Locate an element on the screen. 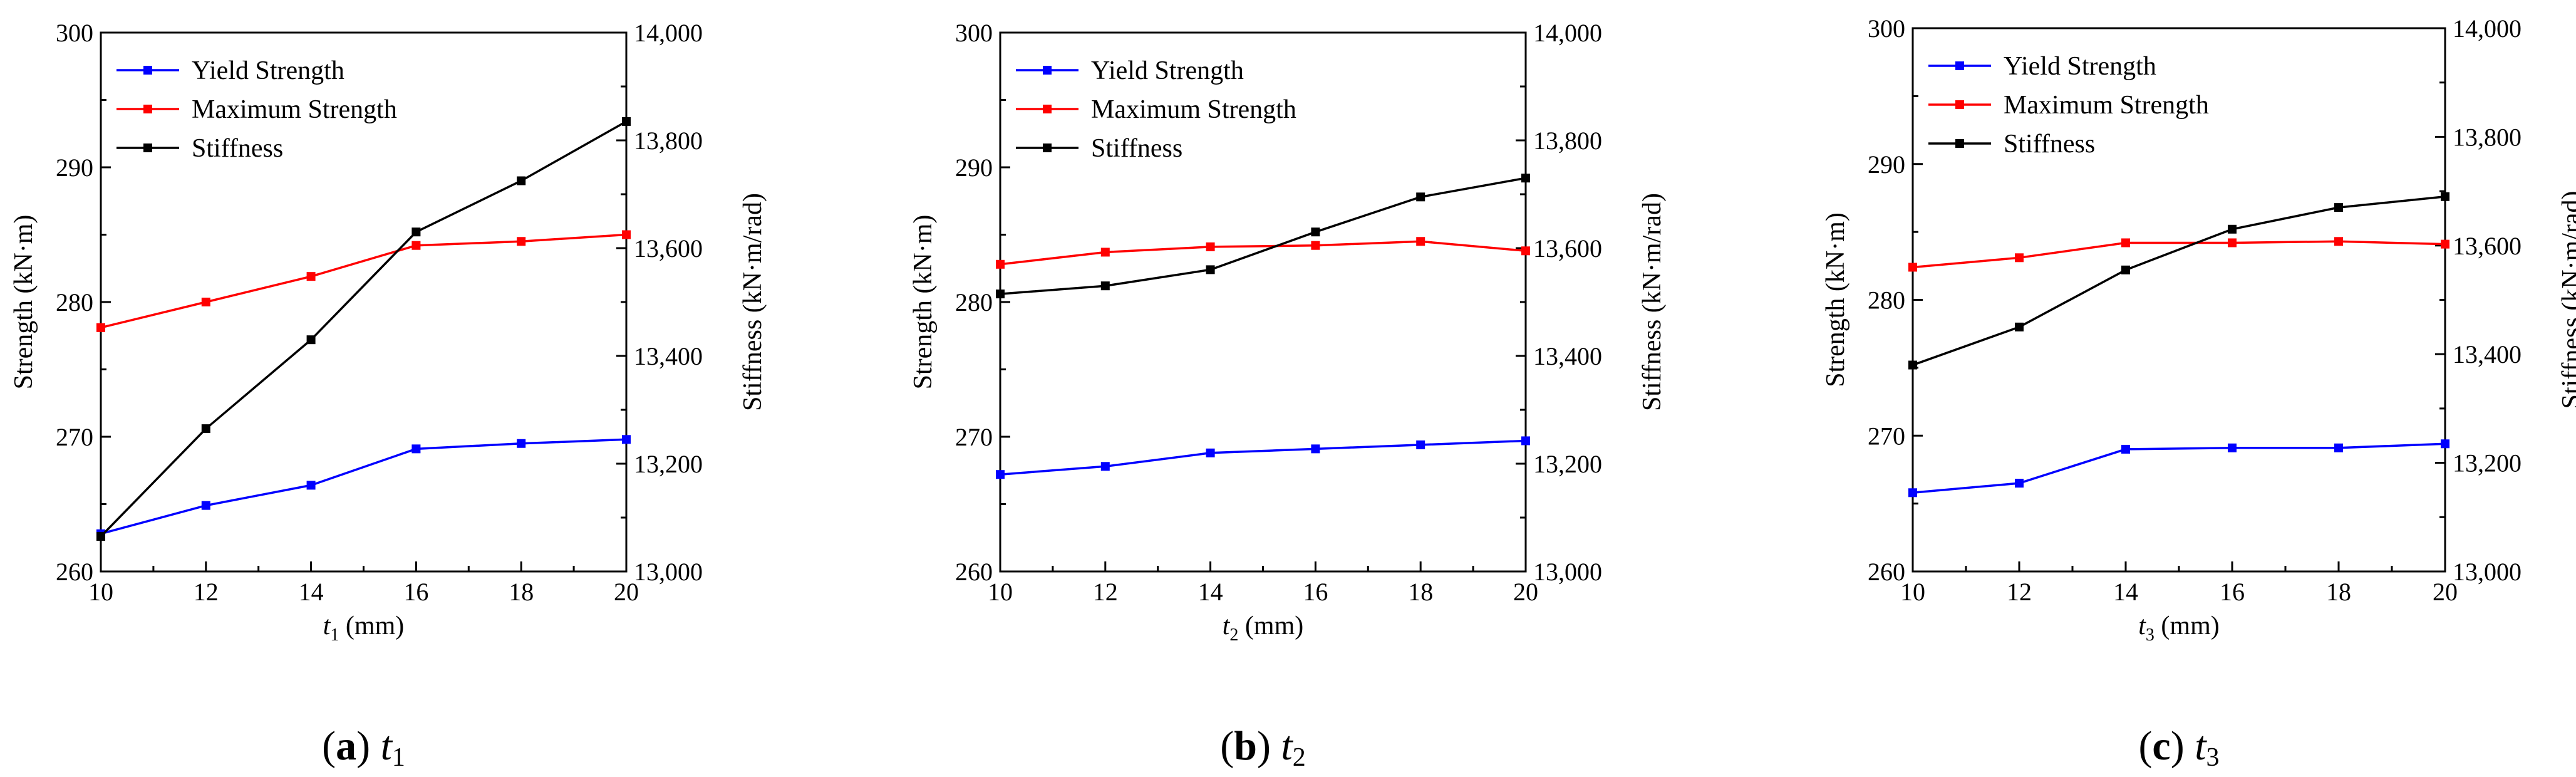  x-axis-sub: 1 is located at coordinates (334, 635).